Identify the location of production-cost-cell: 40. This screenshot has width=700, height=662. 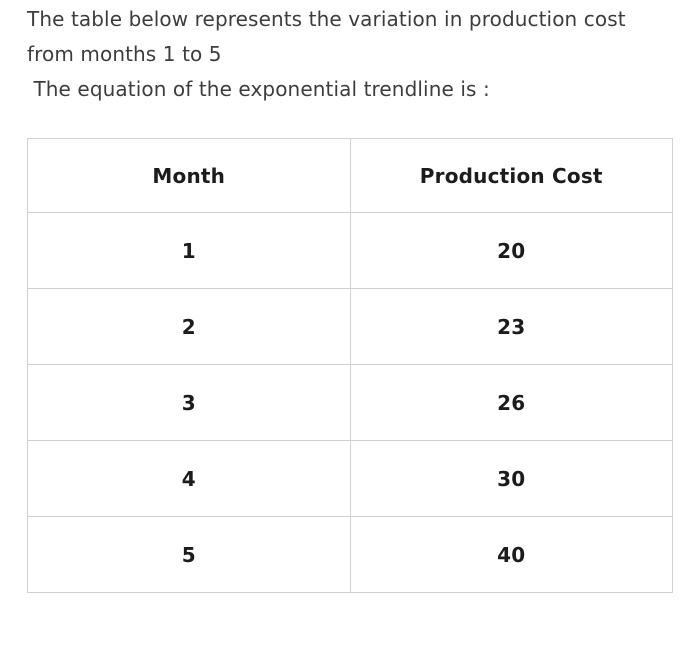
(511, 554).